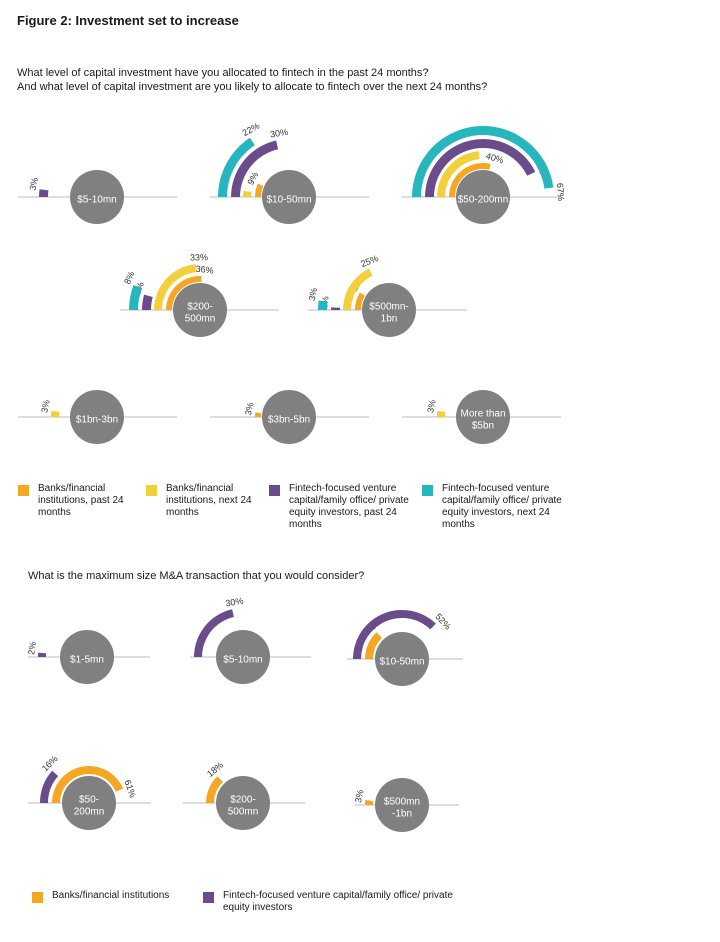 The image size is (720, 942). I want to click on data-label: 18%, so click(215, 769).